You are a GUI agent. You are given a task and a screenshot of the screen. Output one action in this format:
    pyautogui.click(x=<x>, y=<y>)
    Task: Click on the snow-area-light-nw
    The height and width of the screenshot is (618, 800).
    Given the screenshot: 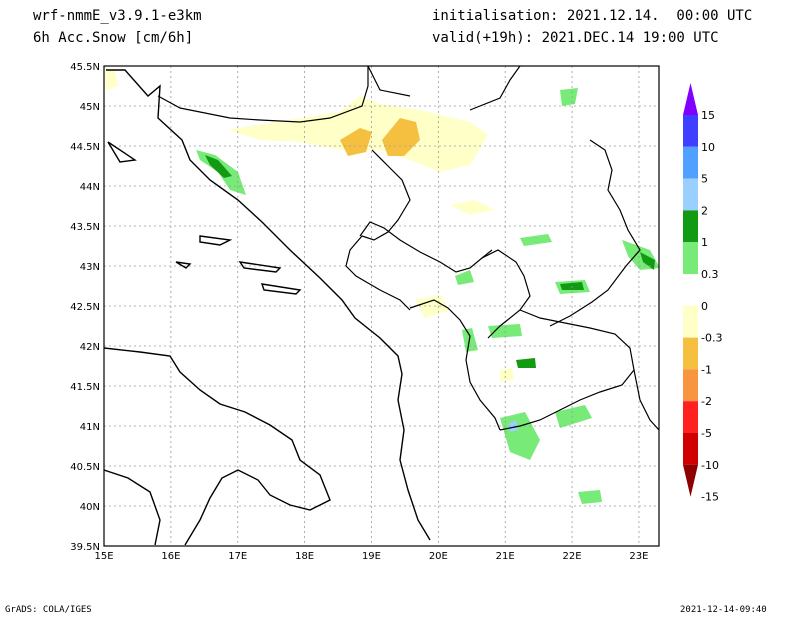 What is the action you would take?
    pyautogui.click(x=111, y=80)
    